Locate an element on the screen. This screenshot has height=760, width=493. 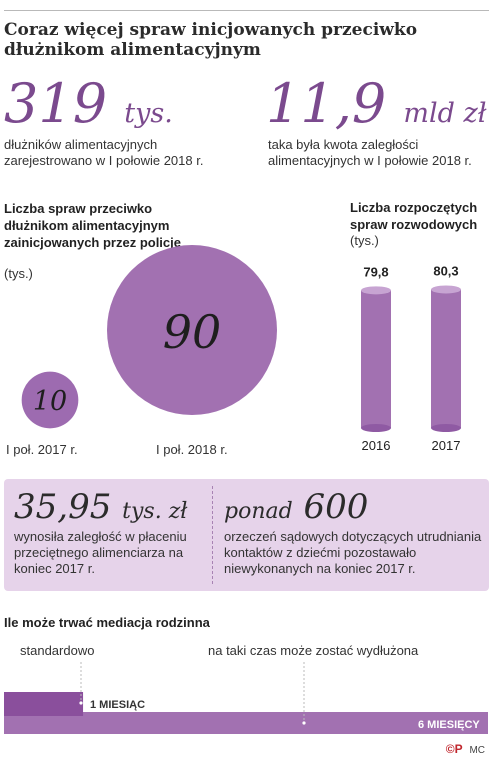
bar-2016 is located at coordinates (376, 359).